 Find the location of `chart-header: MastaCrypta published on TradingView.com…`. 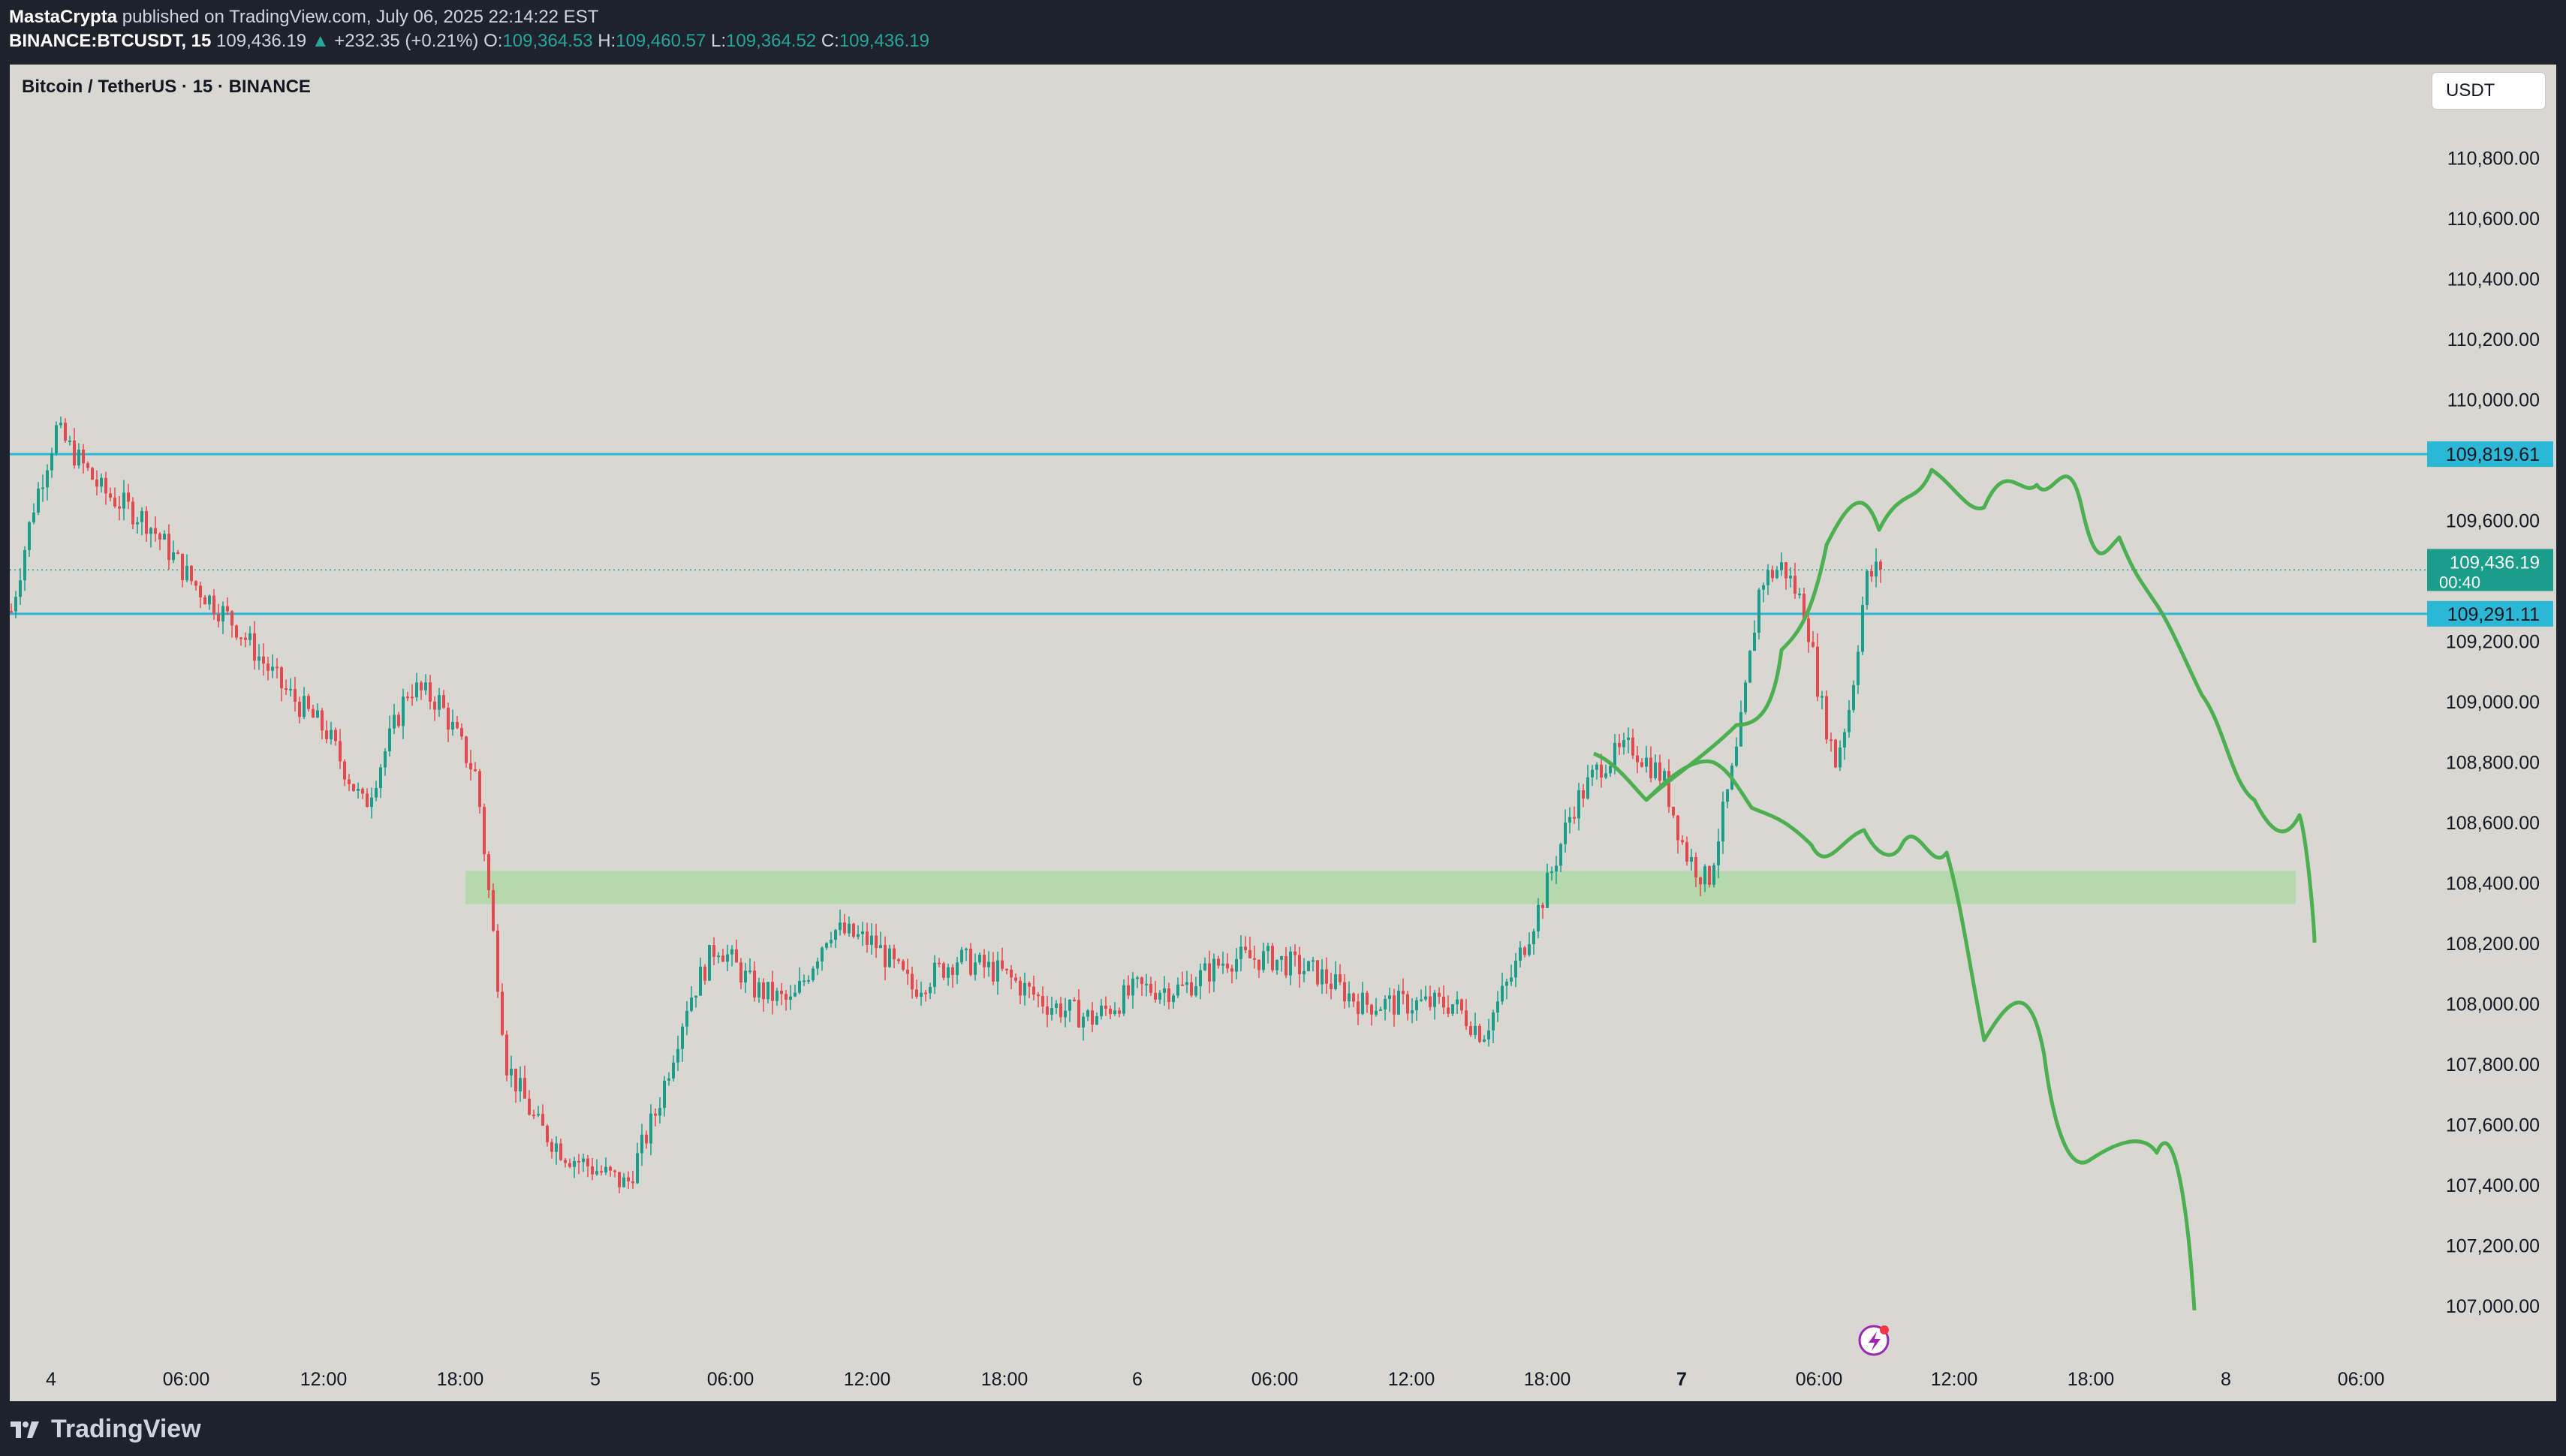

chart-header: MastaCrypta published on TradingView.com… is located at coordinates (1283, 32).